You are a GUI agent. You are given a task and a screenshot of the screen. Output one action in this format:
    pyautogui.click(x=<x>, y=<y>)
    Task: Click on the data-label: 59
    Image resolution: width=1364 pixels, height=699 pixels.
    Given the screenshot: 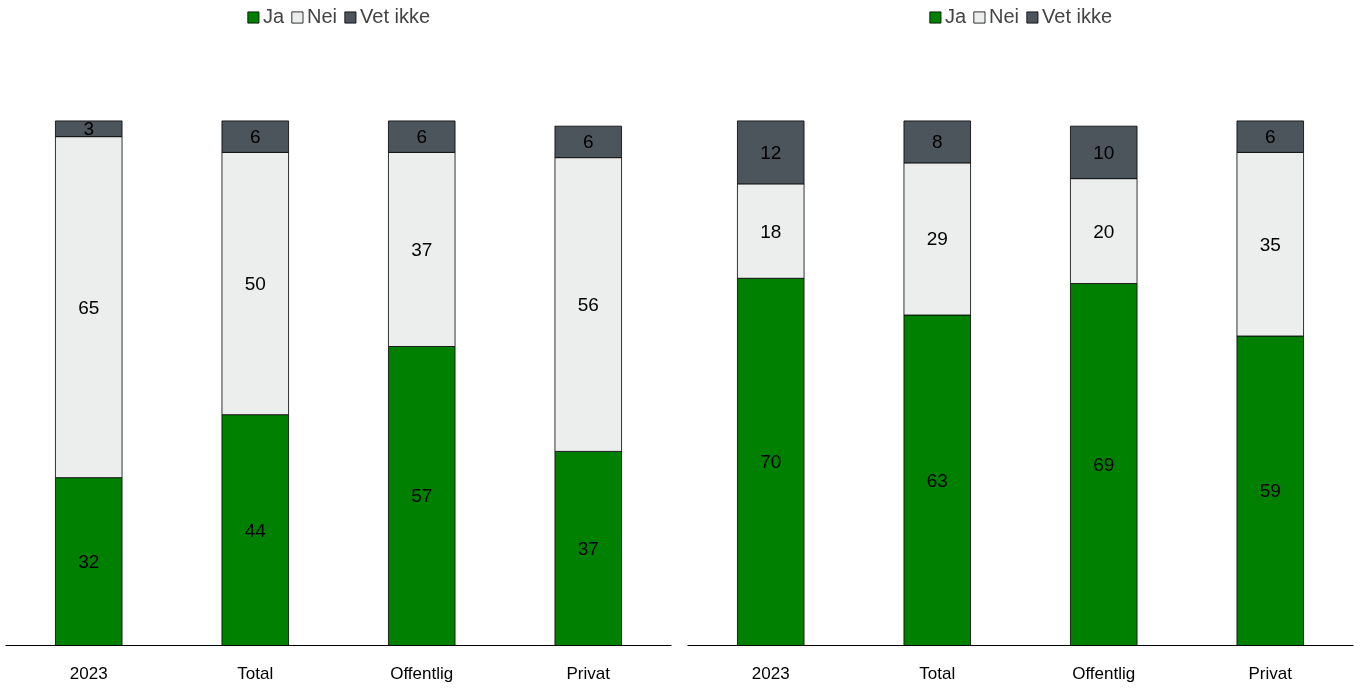 What is the action you would take?
    pyautogui.click(x=1270, y=491)
    